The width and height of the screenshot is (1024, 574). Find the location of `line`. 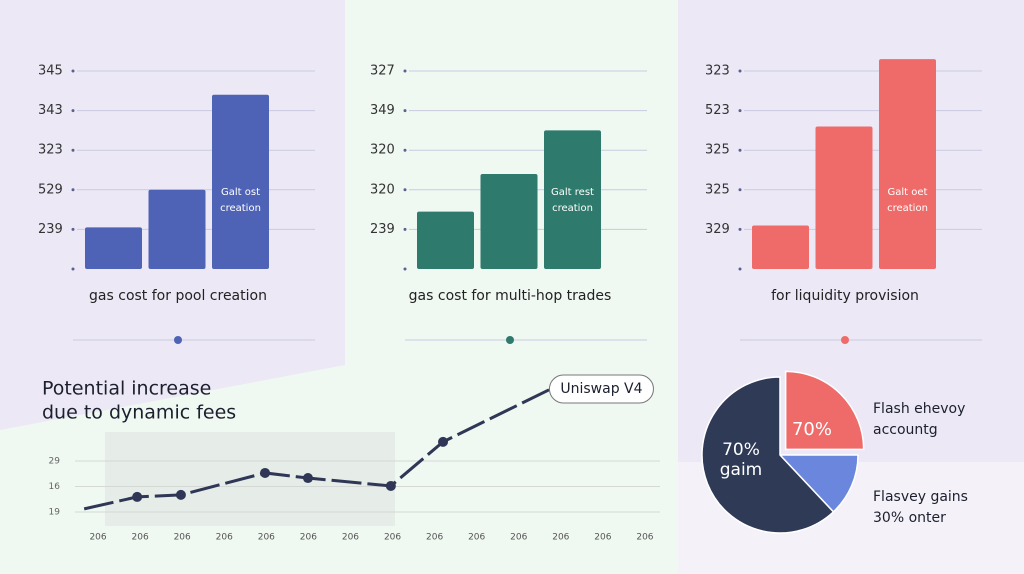

line is located at coordinates (317, 449).